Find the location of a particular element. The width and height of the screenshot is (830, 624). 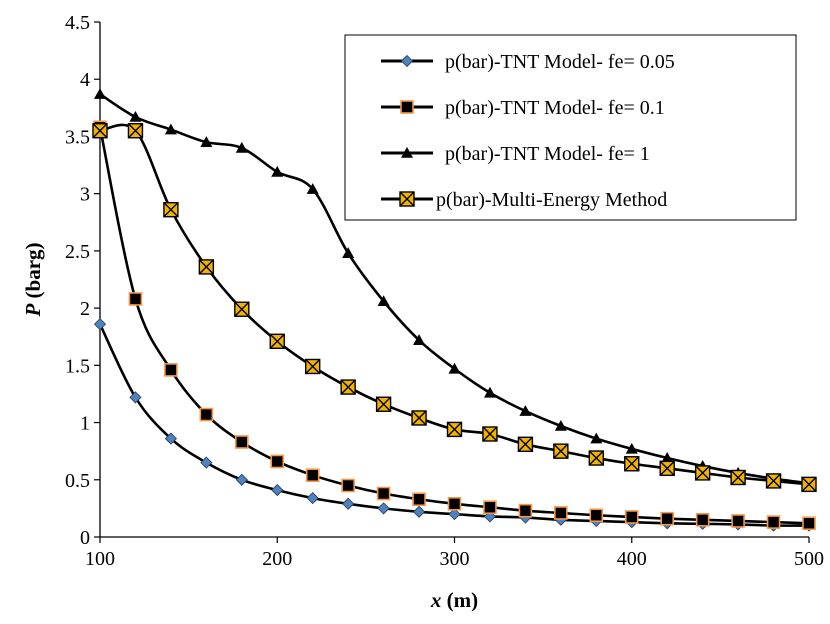

y-tick-label: 3 is located at coordinates (85, 195).